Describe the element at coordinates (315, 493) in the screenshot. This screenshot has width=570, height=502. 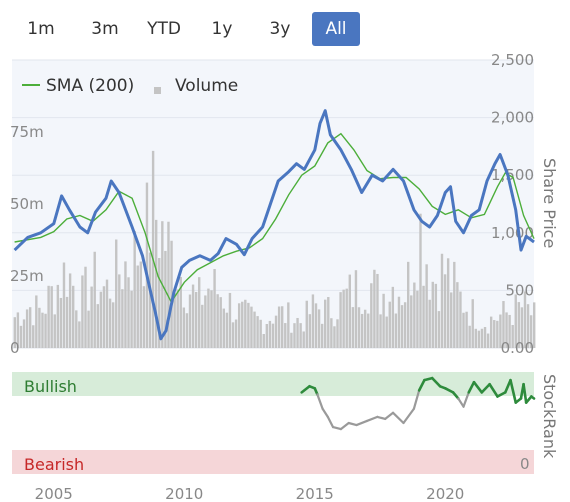
I see `x-tick-label: 2015` at that location.